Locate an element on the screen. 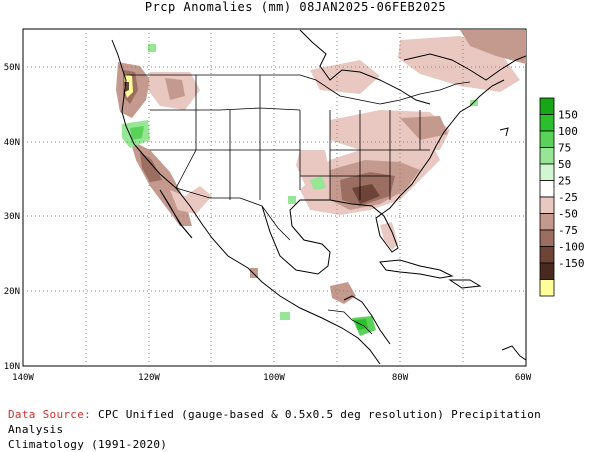 The width and height of the screenshot is (591, 452). climatology-text: Climatology (1991-2020) is located at coordinates (88, 444).